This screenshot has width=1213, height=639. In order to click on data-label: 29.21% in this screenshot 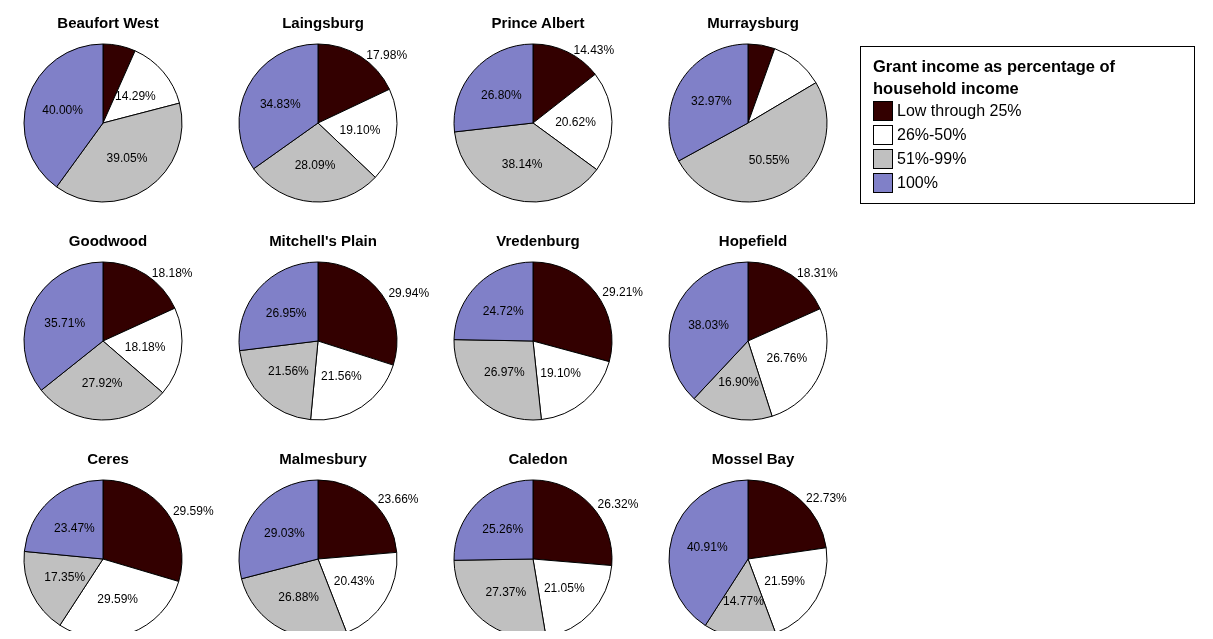, I will do `click(623, 291)`.